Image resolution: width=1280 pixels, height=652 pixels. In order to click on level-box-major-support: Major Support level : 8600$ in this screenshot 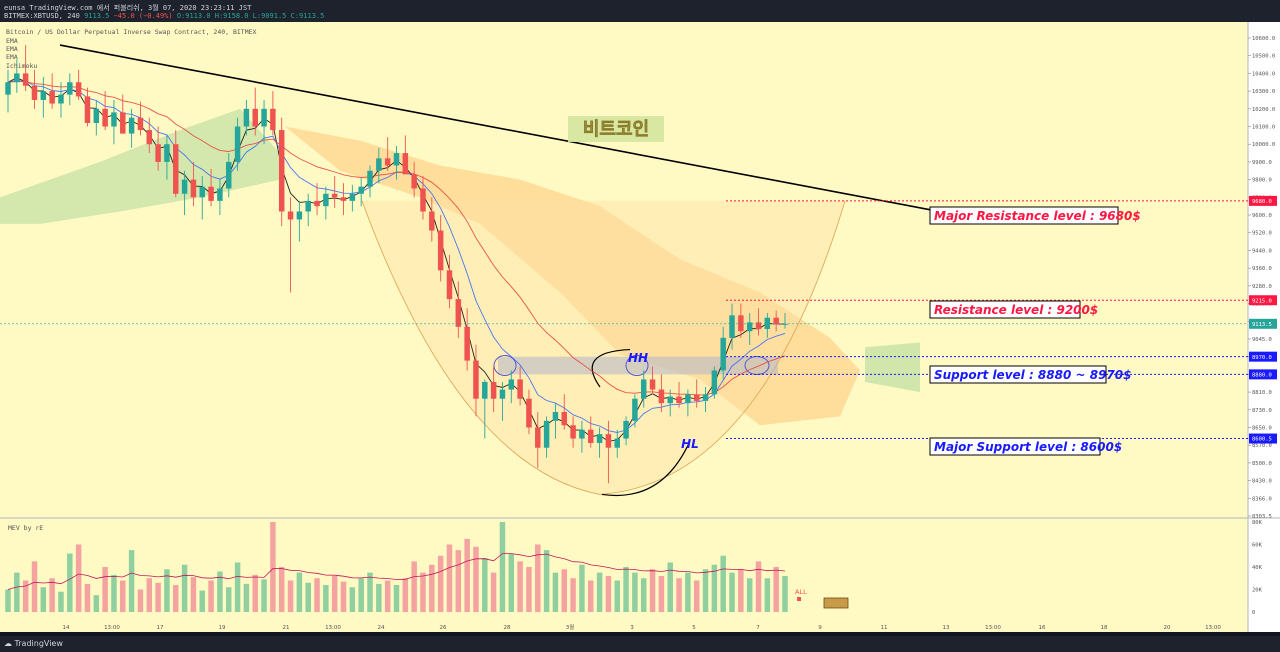, I will do `click(1025, 446)`.